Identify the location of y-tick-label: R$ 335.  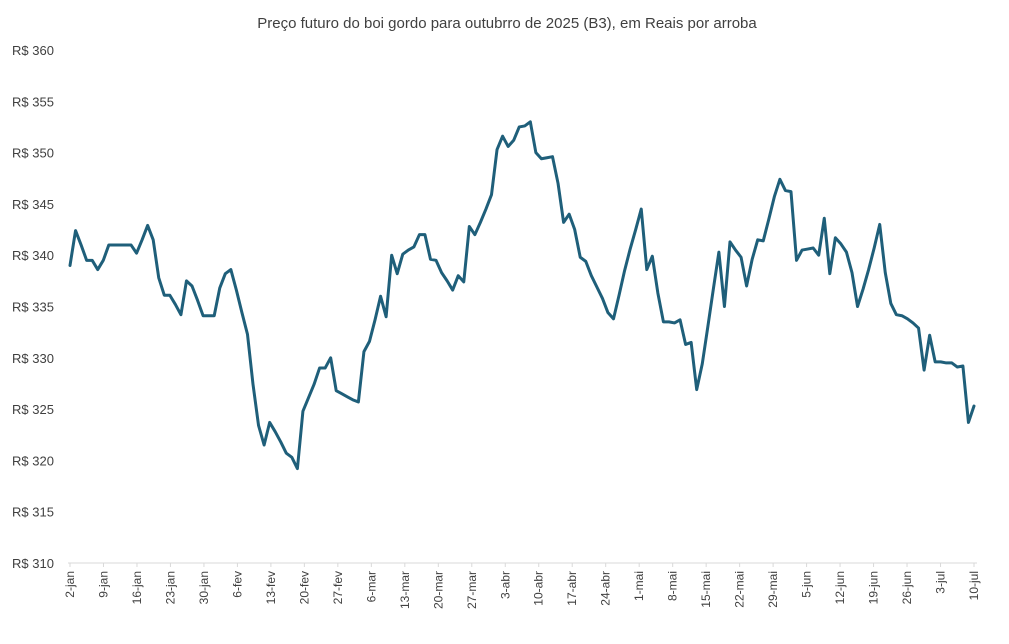
(33, 307).